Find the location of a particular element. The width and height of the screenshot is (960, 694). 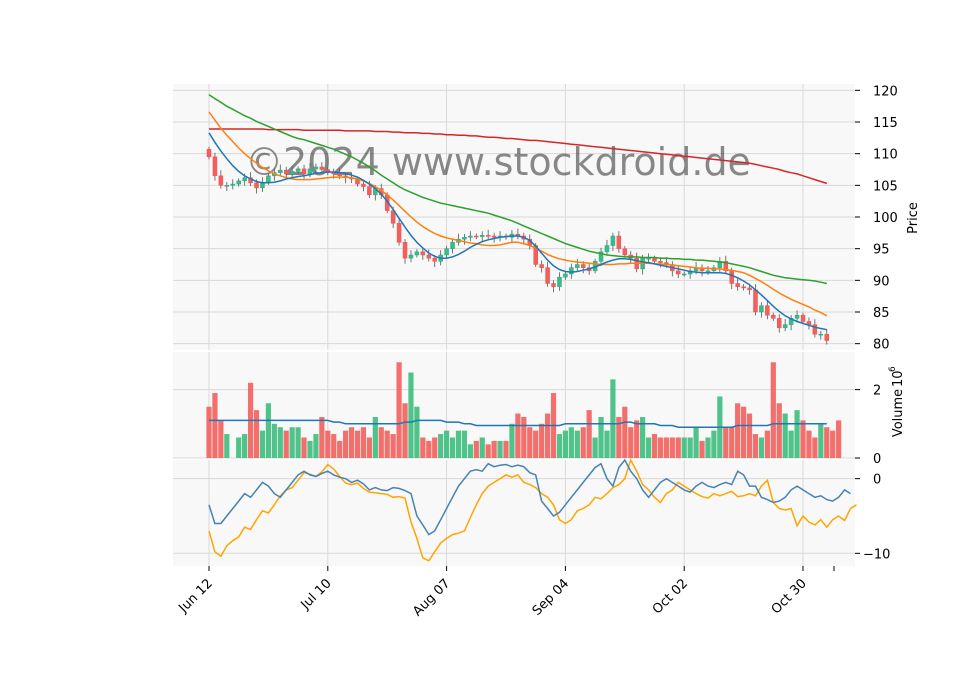

x-tick-label: Jul 10 is located at coordinates (316, 594).